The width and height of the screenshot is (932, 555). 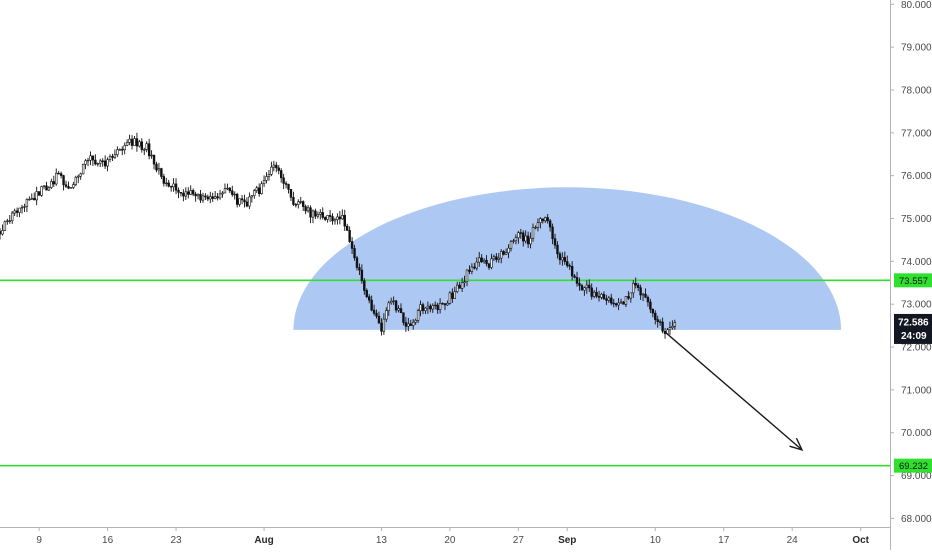 What do you see at coordinates (860, 540) in the screenshot?
I see `time-tick-label: Oct` at bounding box center [860, 540].